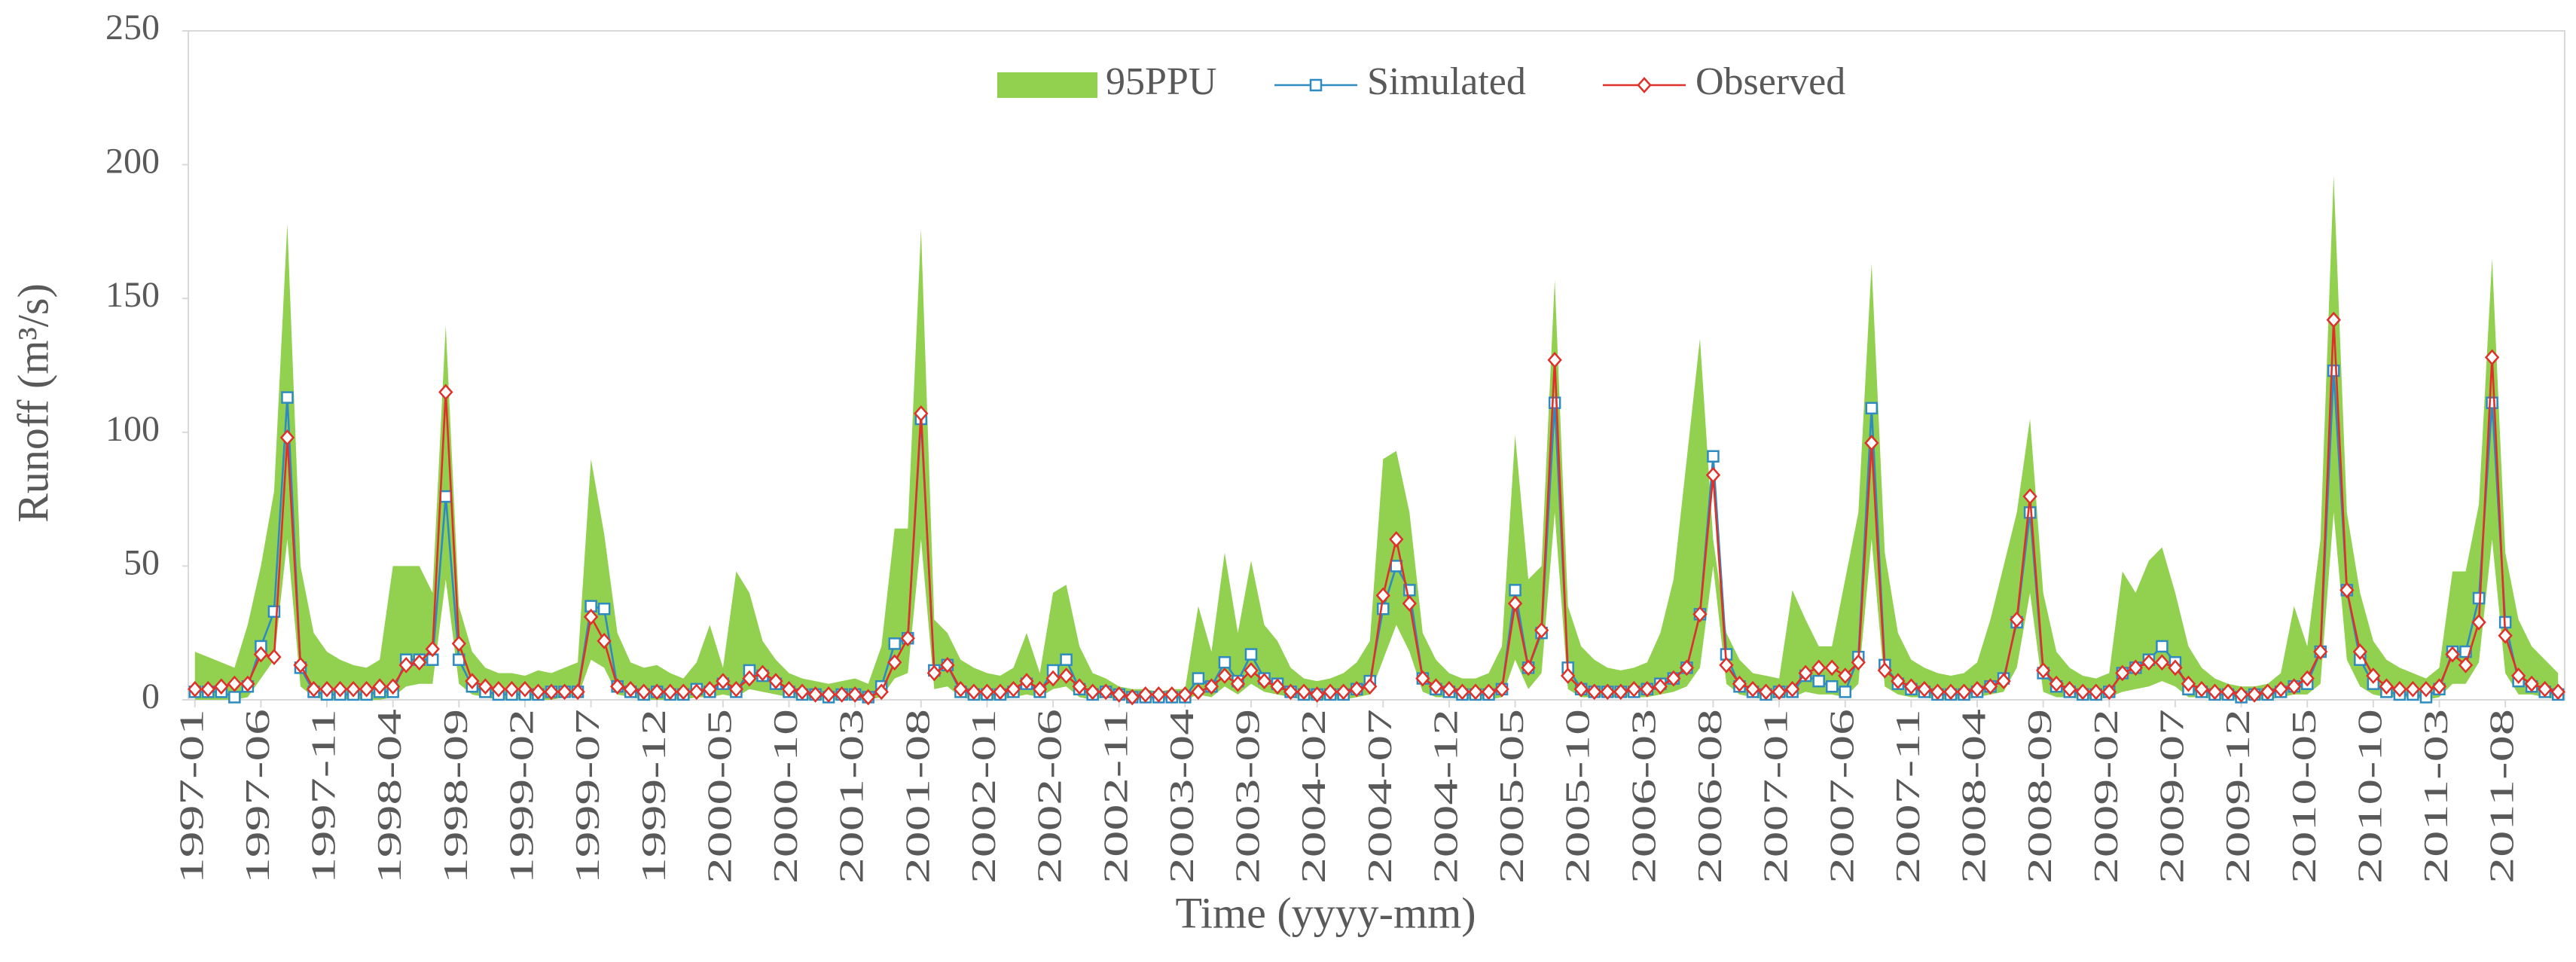 This screenshot has width=2576, height=962. Describe the element at coordinates (719, 796) in the screenshot. I see `x-tick-label: 2000-05` at that location.